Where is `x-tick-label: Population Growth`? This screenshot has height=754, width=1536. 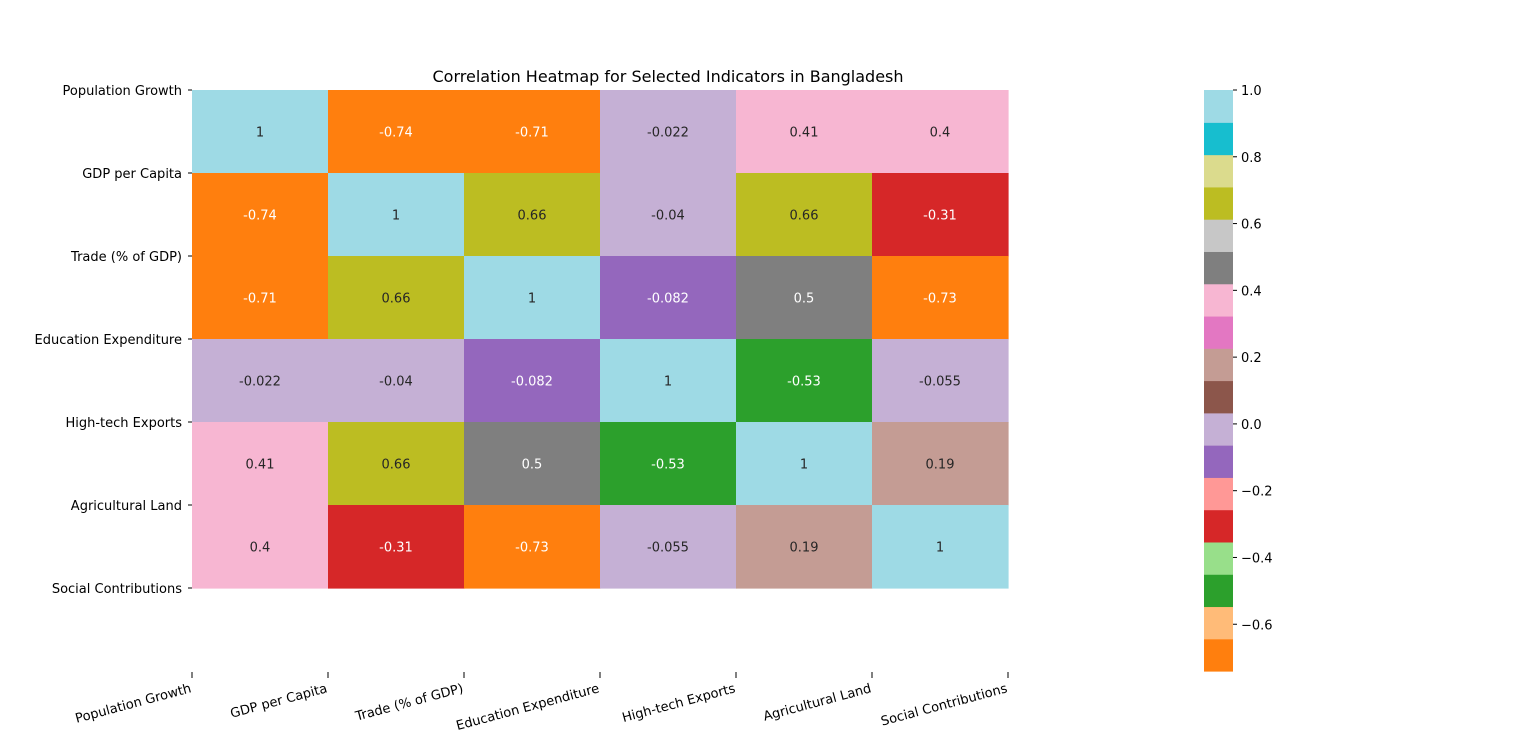 x-tick-label: Population Growth is located at coordinates (133, 703).